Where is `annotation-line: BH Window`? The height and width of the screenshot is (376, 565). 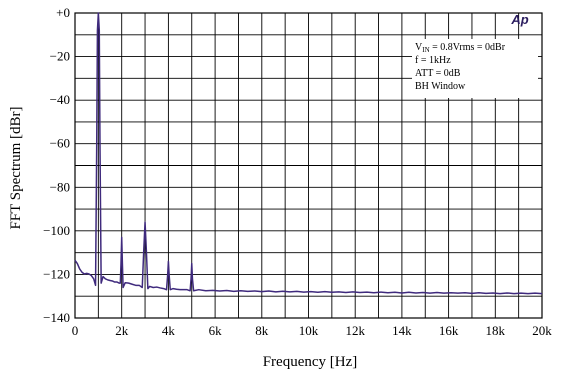 annotation-line: BH Window is located at coordinates (440, 86).